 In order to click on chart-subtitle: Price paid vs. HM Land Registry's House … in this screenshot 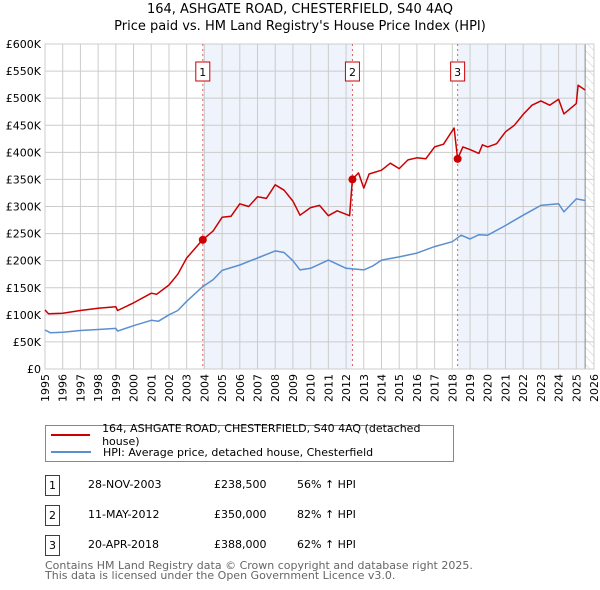, I will do `click(300, 26)`.